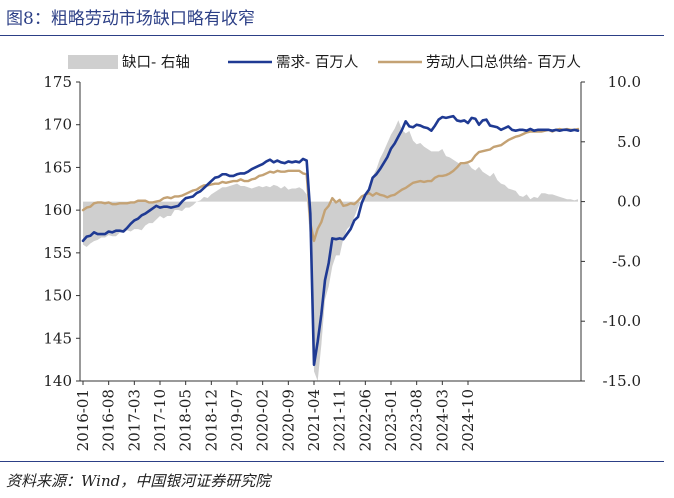  What do you see at coordinates (332, 461) in the screenshot?
I see `source-rule` at bounding box center [332, 461].